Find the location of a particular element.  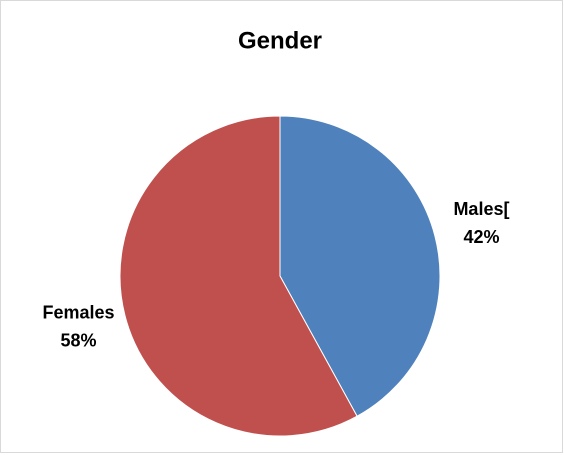

slice-label: Females is located at coordinates (79, 312).